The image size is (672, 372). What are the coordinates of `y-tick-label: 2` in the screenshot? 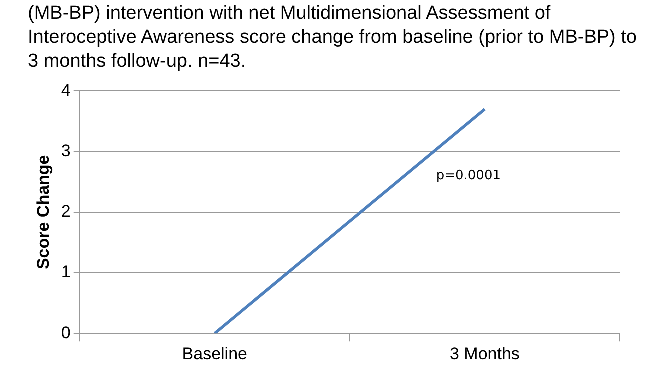 It's located at (66, 212).